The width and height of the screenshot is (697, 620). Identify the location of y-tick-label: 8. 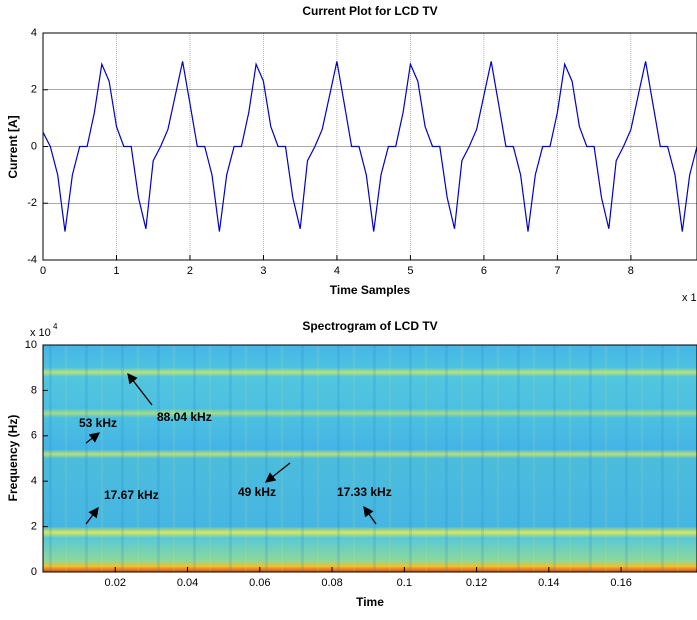
(34, 390).